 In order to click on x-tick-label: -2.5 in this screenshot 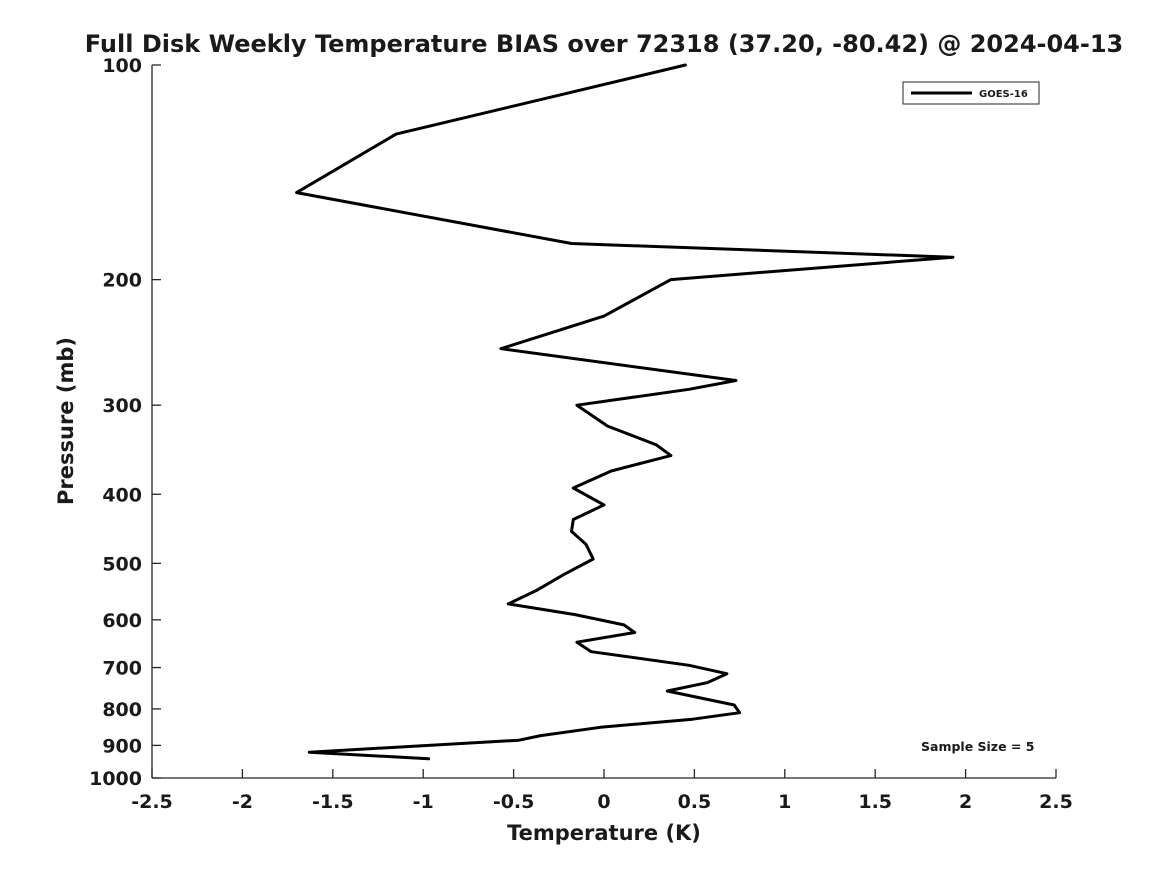, I will do `click(152, 802)`.